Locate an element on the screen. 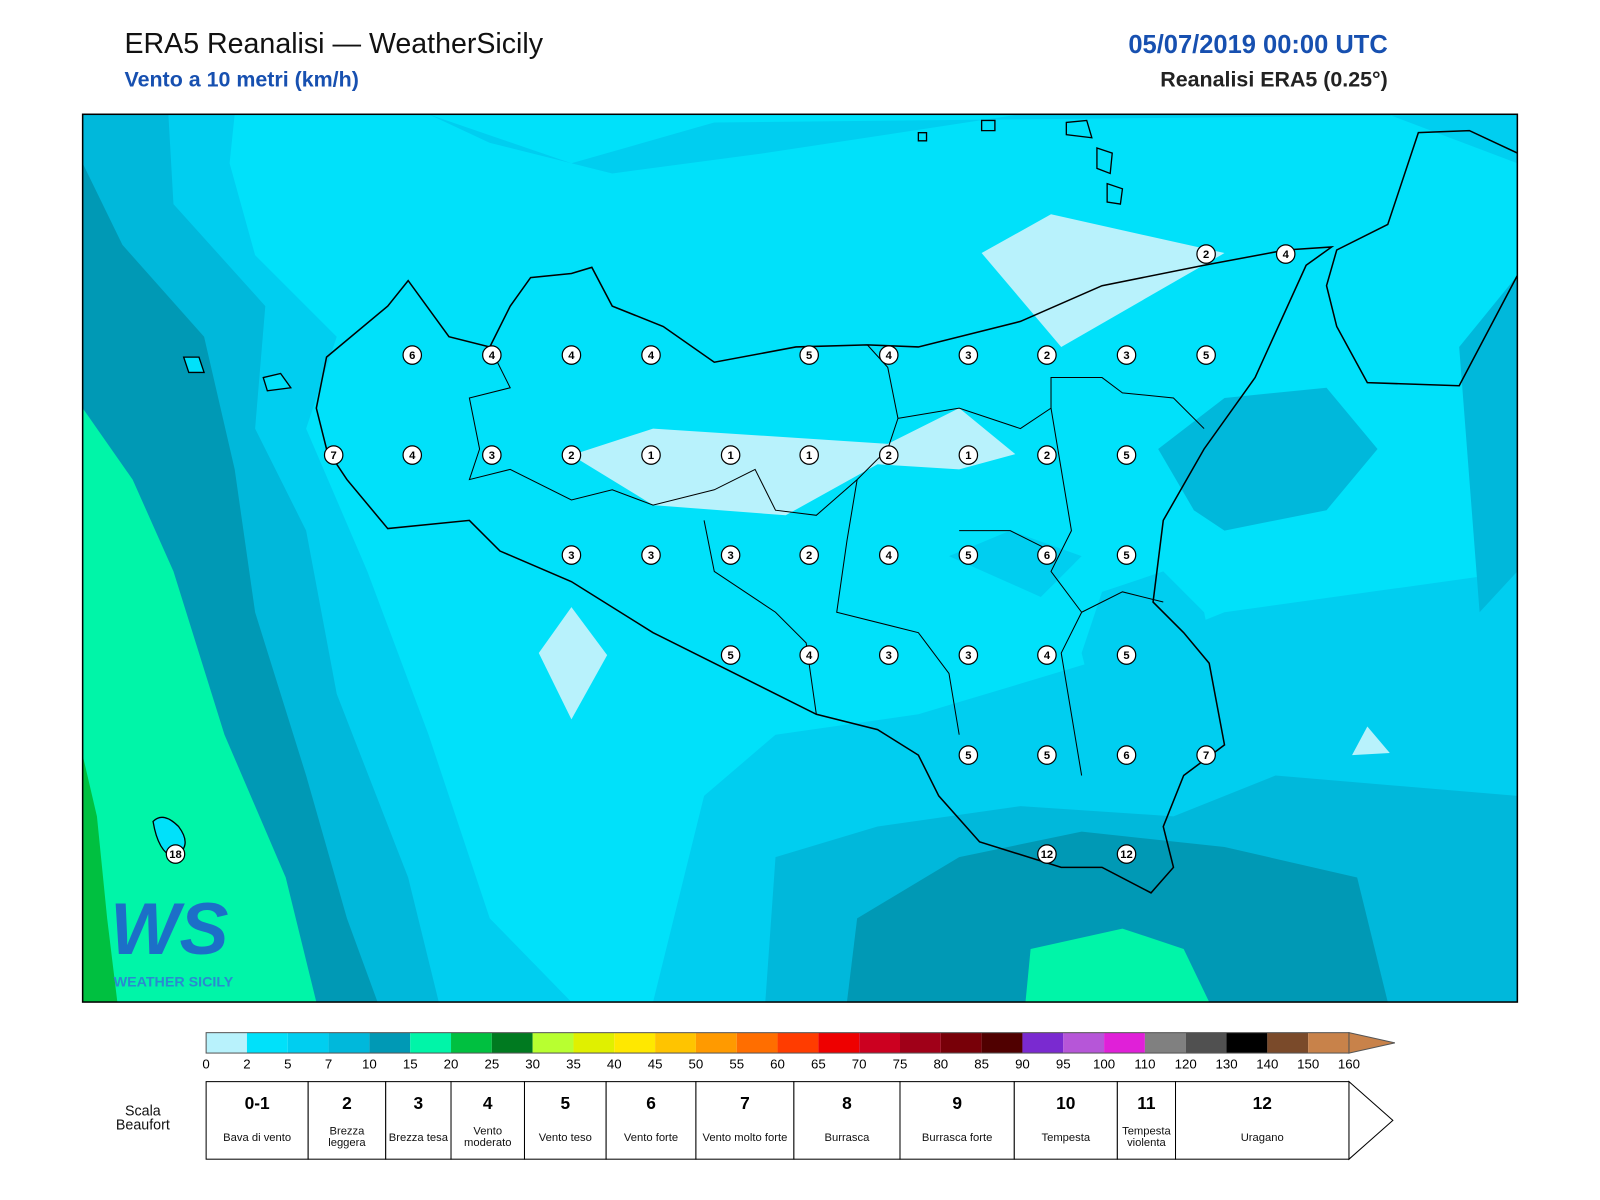 Image resolution: width=1600 pixels, height=1200 pixels. colorbar-tick-label: 2 is located at coordinates (246, 1063).